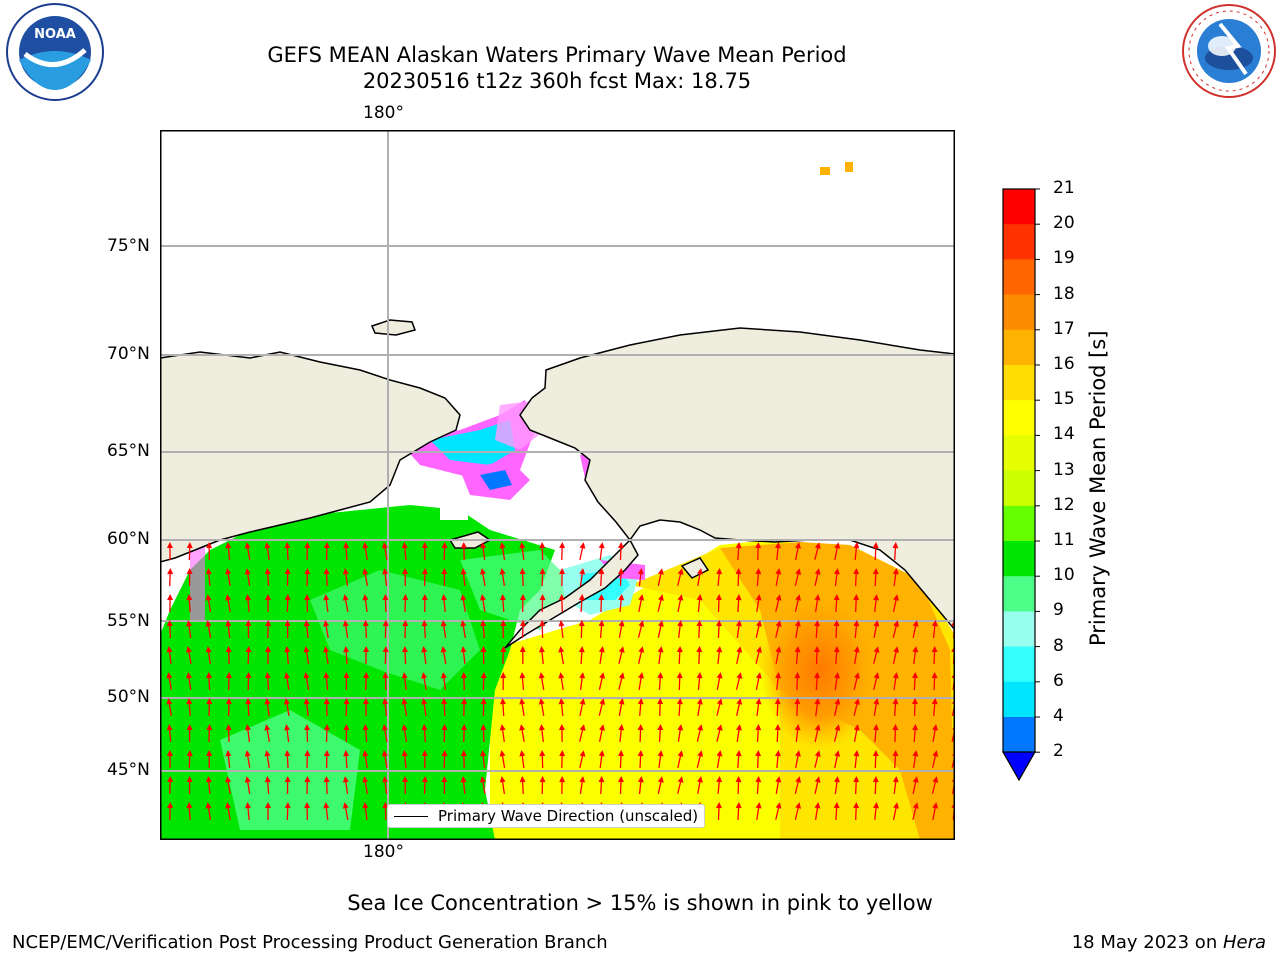  What do you see at coordinates (128, 246) in the screenshot?
I see `lat-label-75: 75°N` at bounding box center [128, 246].